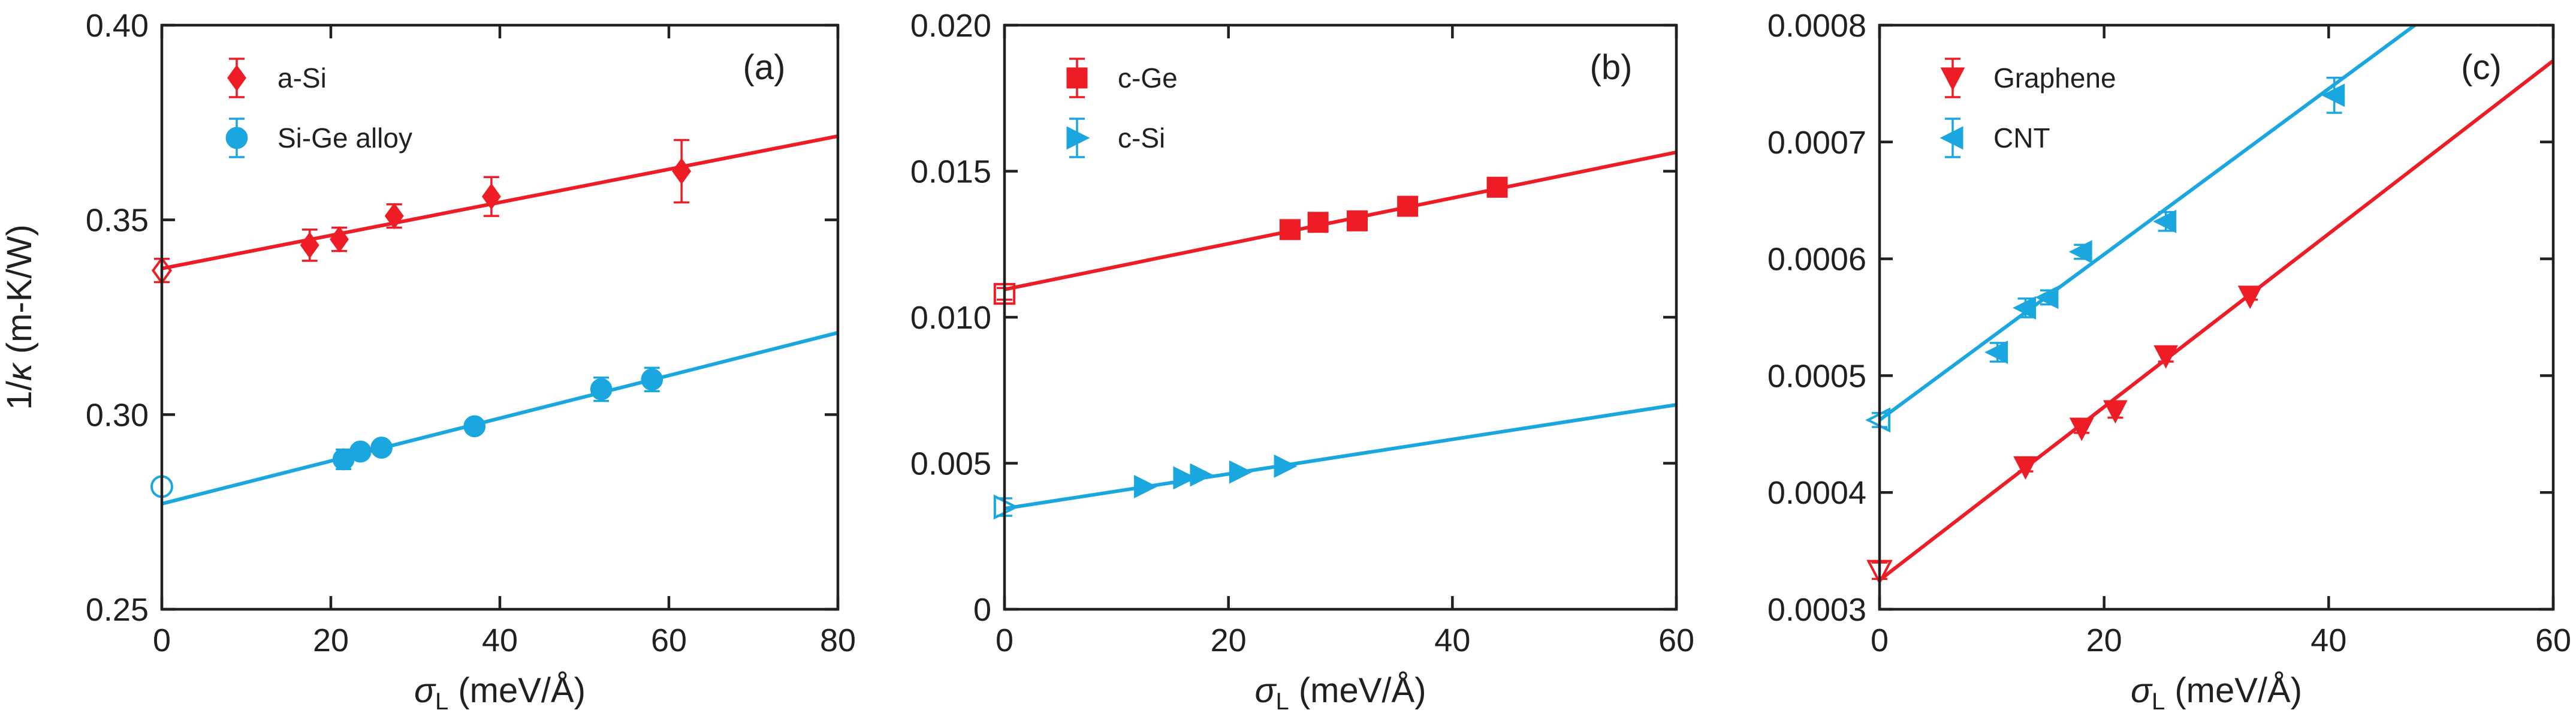 The image size is (2576, 725). I want to click on y-axis-label: 1/κ (m-K/W), so click(20, 317).